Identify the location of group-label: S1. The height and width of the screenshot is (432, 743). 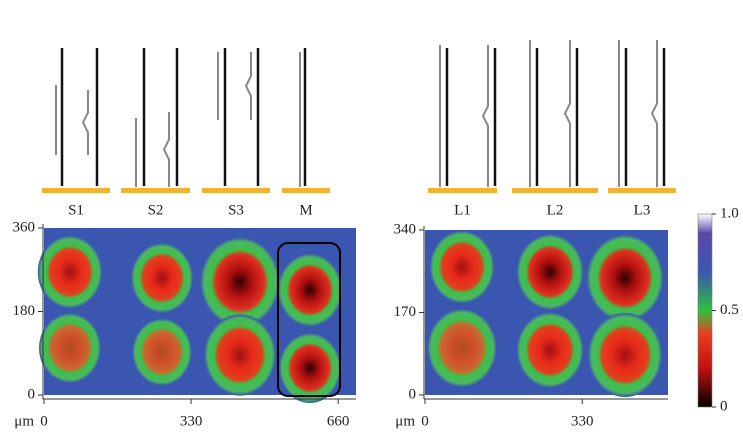
(76, 210).